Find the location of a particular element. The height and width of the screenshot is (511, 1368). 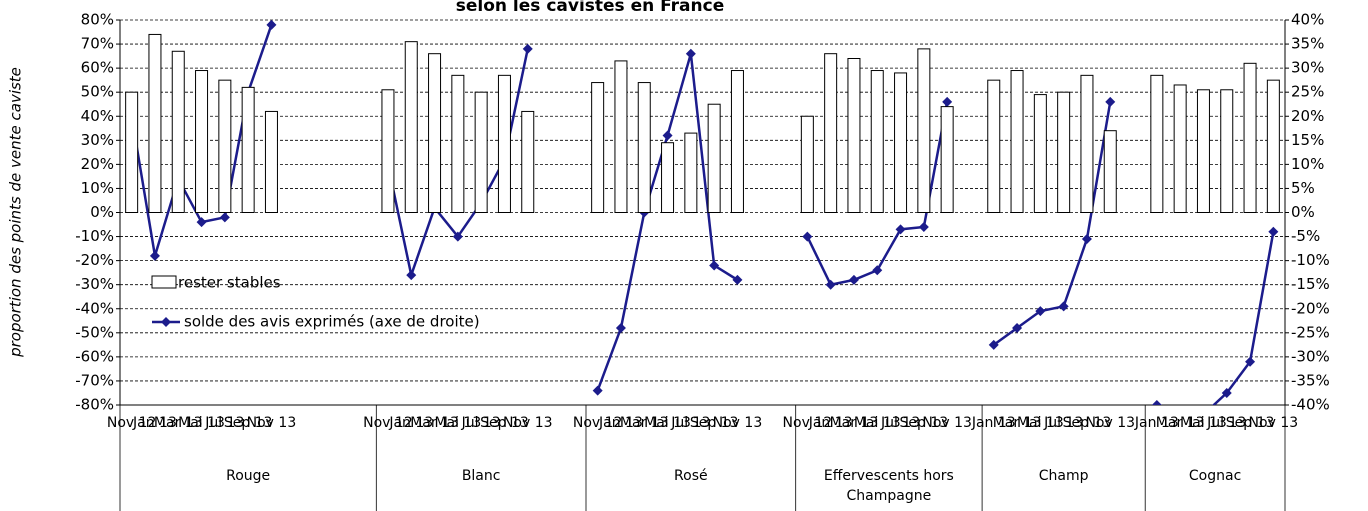

y-tick-label: 60% is located at coordinates (97, 68).